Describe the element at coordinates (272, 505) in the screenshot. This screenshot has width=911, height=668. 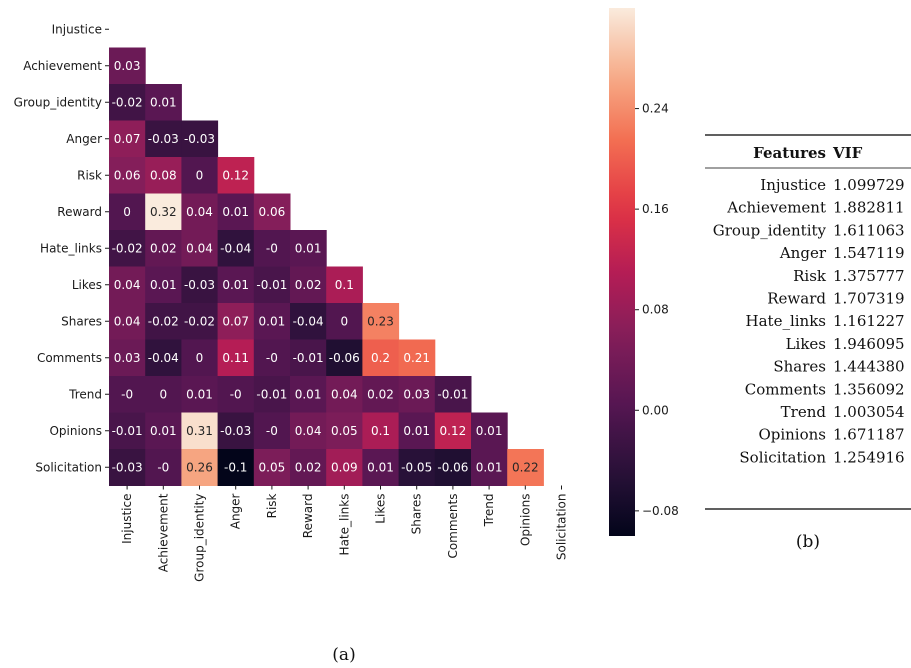
I see `x-tick-label: Risk` at that location.